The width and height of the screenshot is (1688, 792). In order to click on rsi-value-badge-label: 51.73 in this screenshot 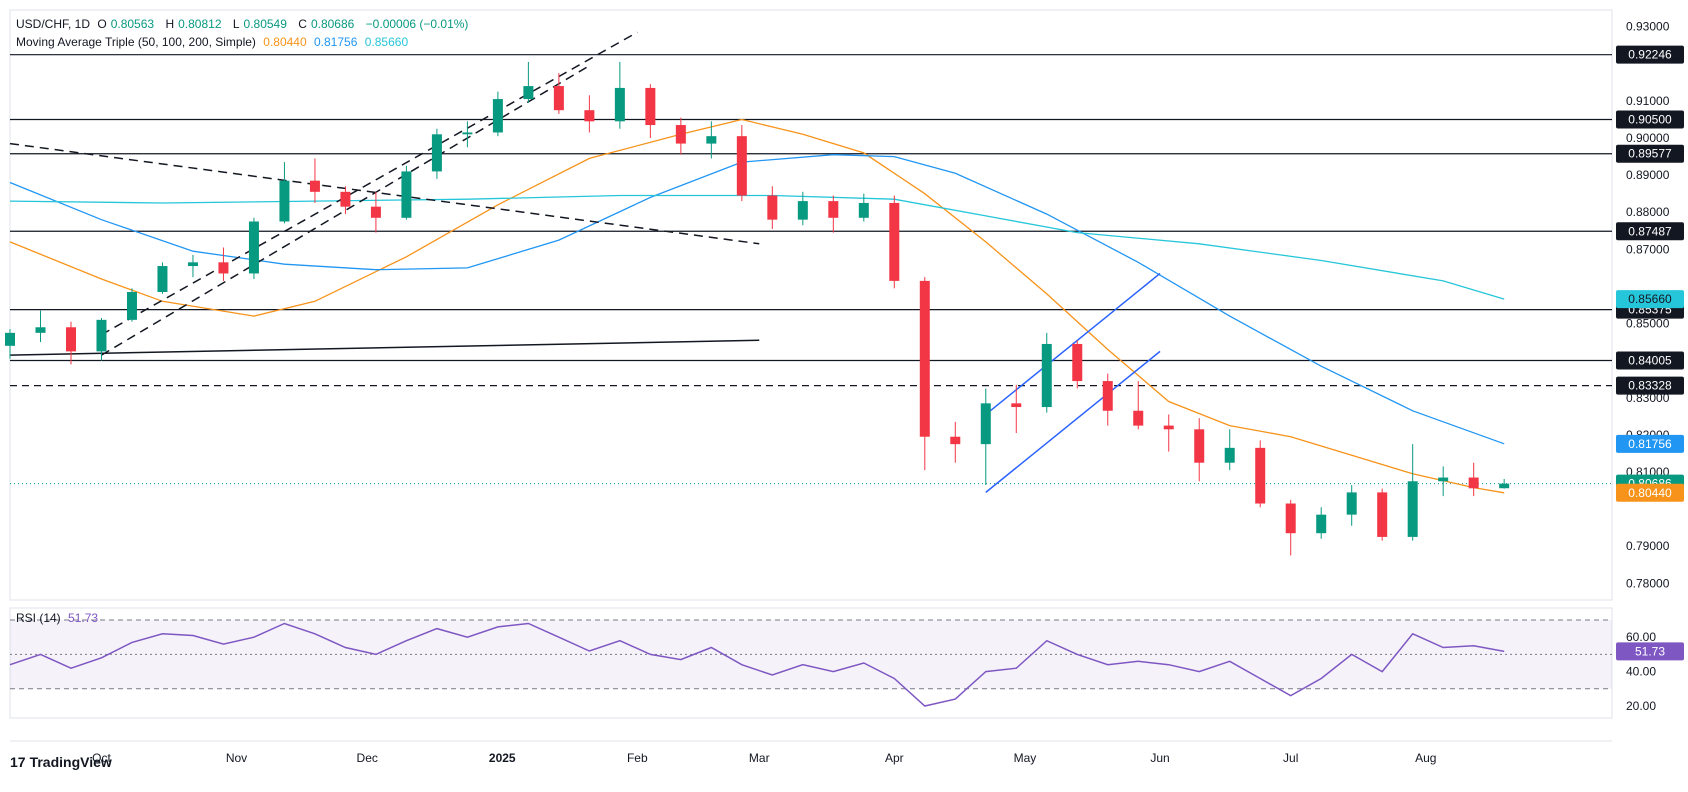, I will do `click(1650, 651)`.